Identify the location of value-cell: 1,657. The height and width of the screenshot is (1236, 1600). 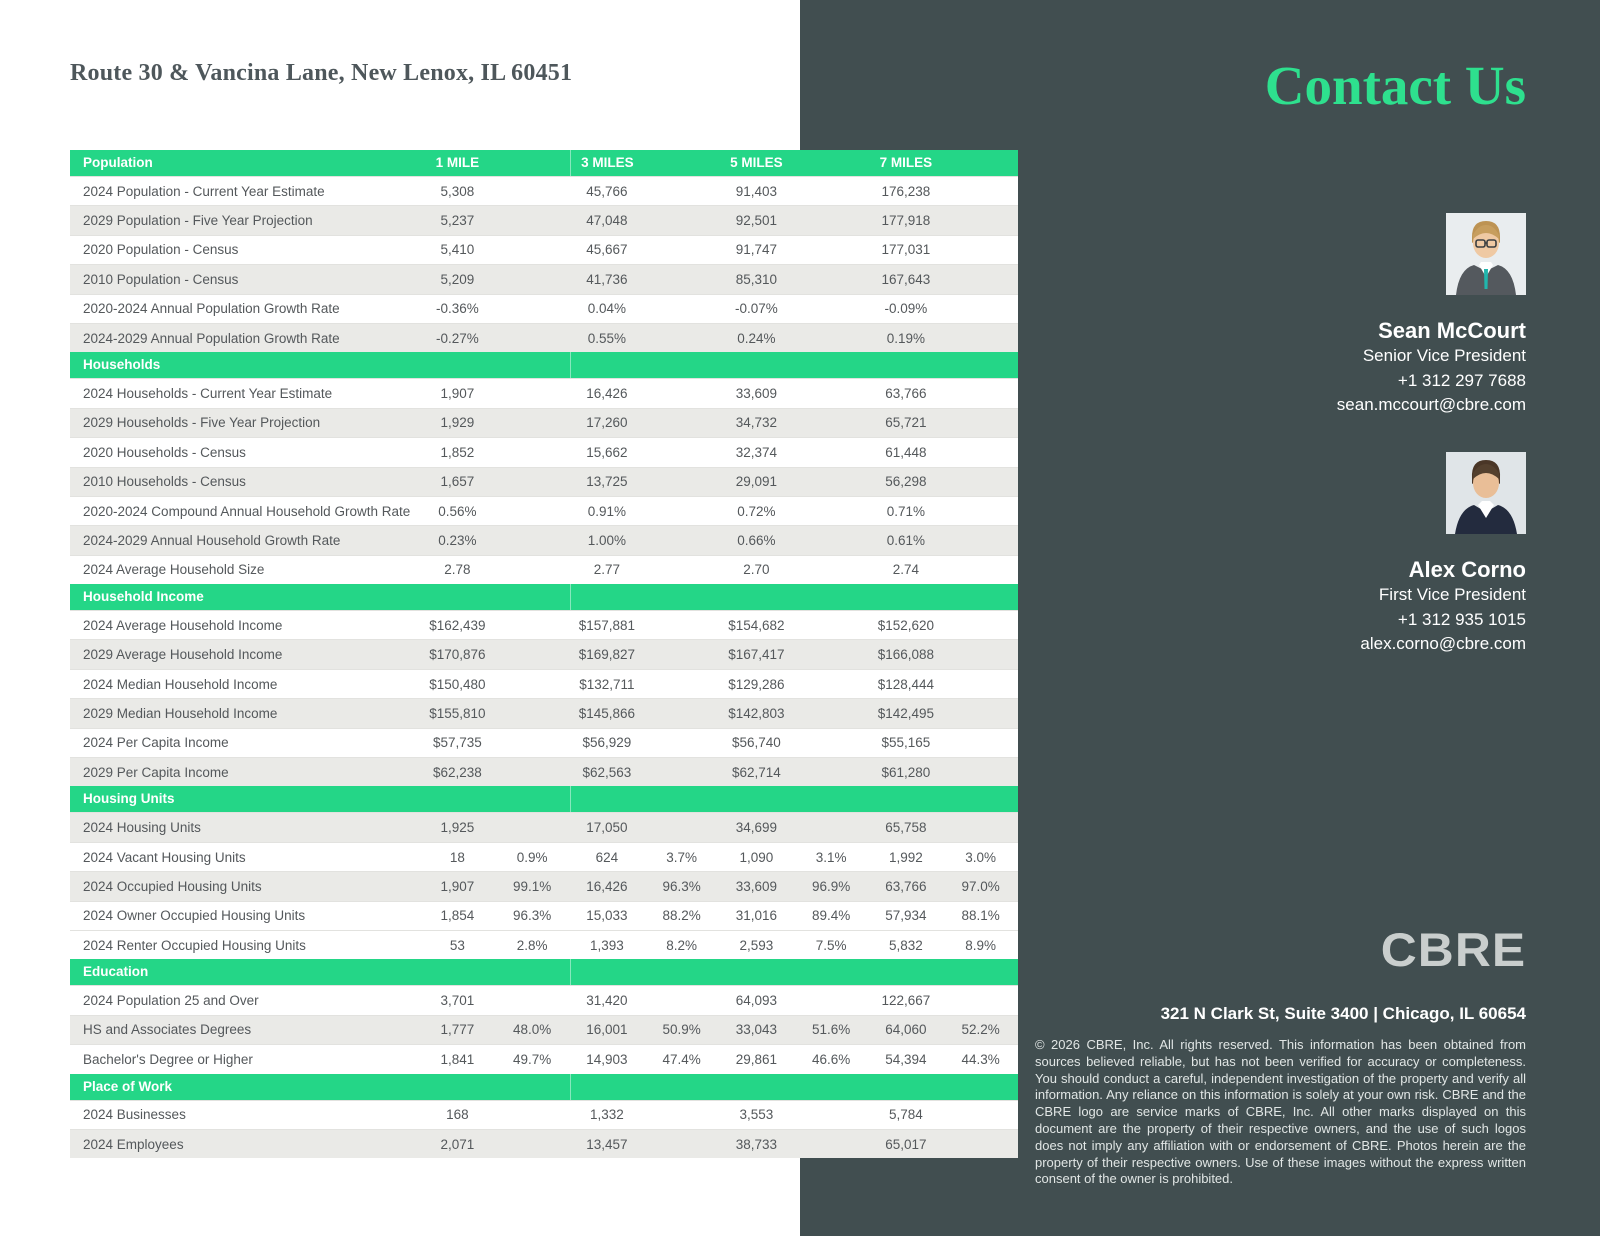
(457, 482).